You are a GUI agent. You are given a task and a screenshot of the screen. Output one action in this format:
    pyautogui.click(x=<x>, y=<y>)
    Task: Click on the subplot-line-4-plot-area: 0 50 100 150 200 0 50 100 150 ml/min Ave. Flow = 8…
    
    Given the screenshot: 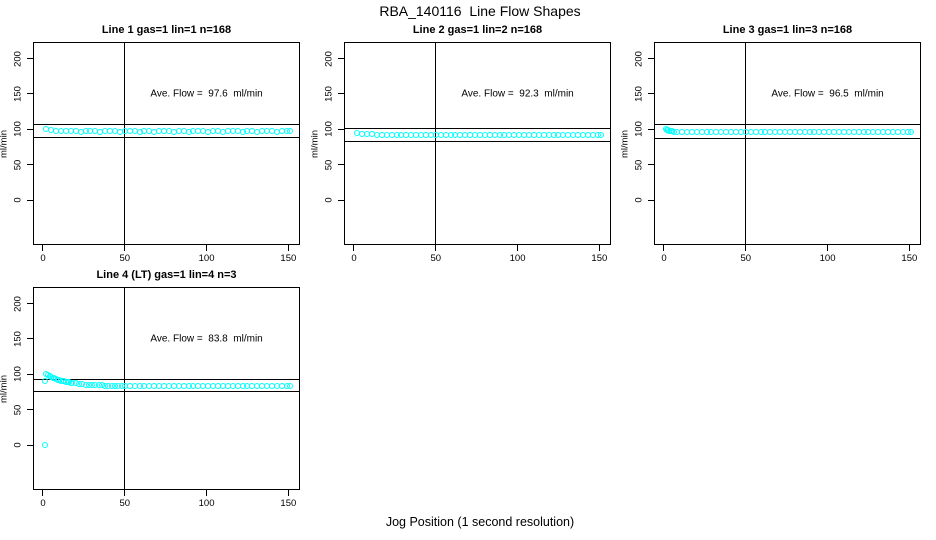 What is the action you would take?
    pyautogui.click(x=150, y=398)
    